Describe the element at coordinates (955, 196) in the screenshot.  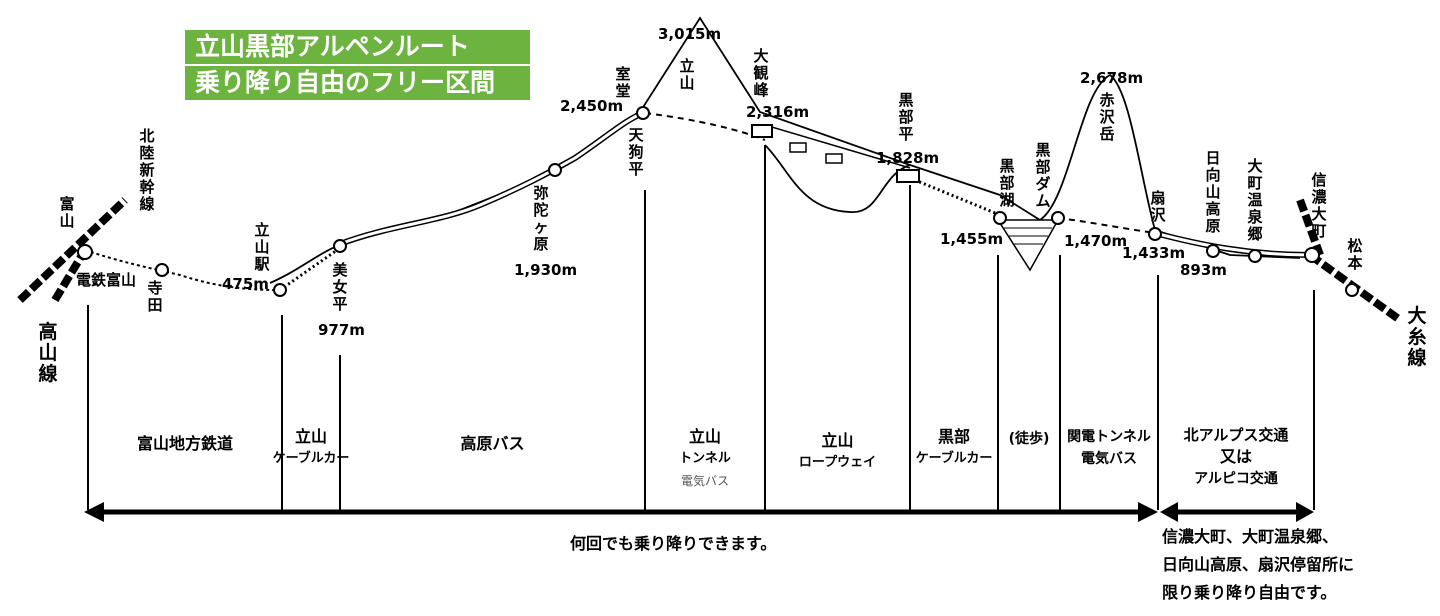
I see `kurobe-cable-rail` at that location.